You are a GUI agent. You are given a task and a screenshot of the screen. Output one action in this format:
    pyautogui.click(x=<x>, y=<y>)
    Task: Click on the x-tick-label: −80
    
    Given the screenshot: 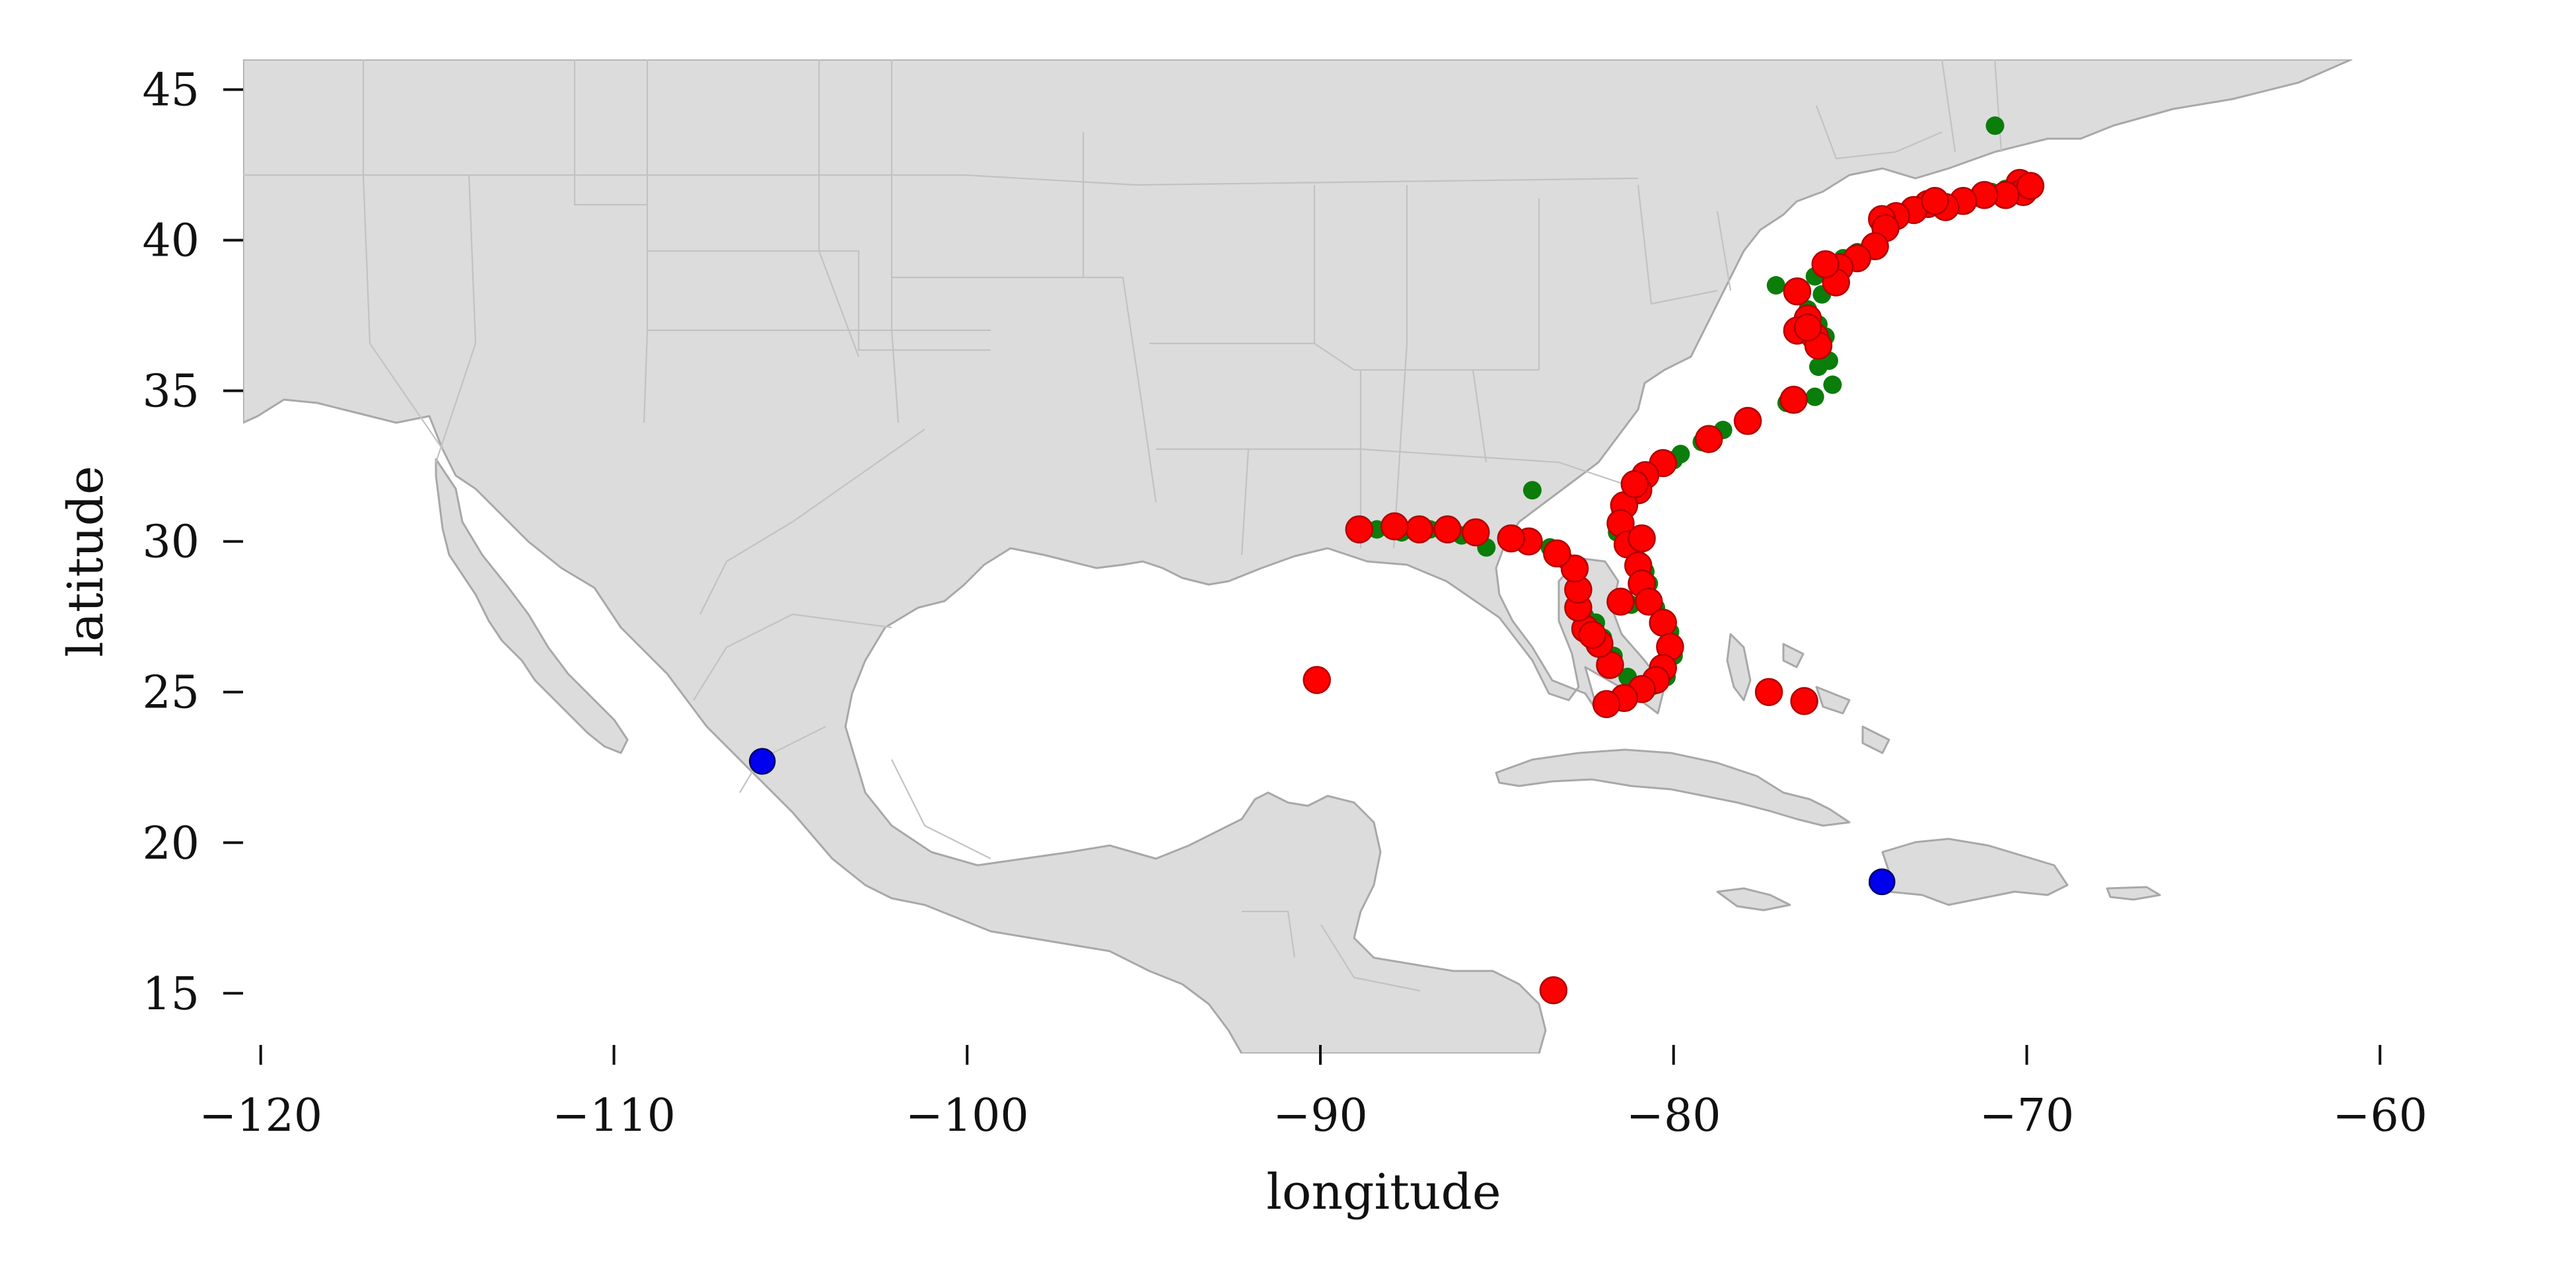 What is the action you would take?
    pyautogui.click(x=1673, y=1116)
    